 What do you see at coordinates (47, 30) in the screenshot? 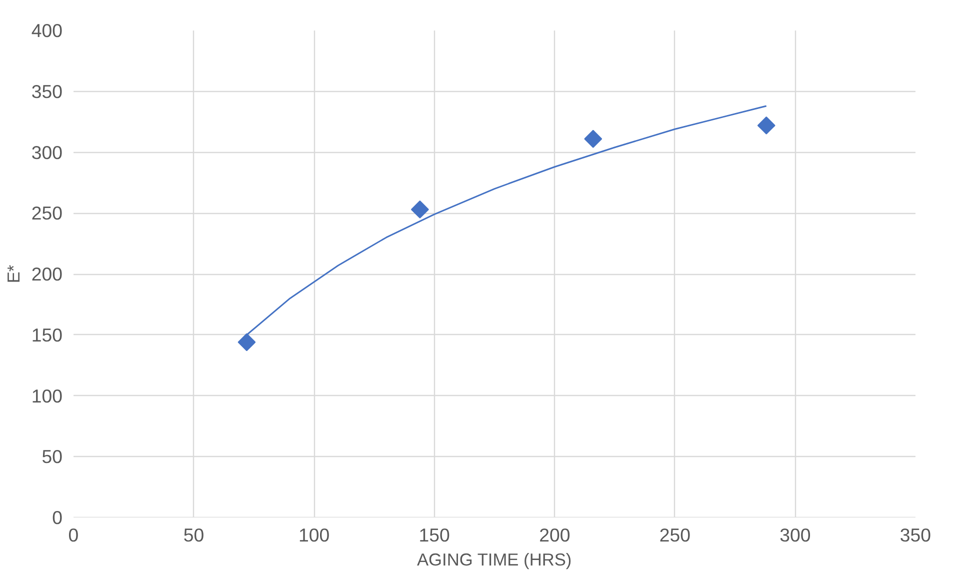
I see `y-tick-label: 400` at bounding box center [47, 30].